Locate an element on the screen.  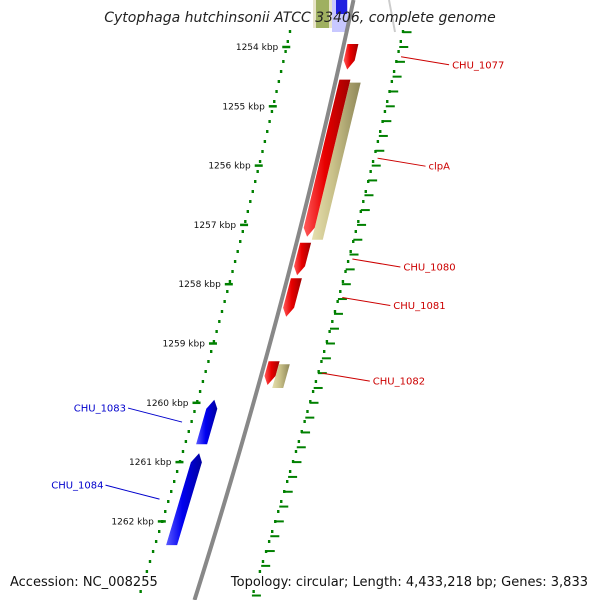
axis-tick-label: 1255 kbp is located at coordinates (243, 107).